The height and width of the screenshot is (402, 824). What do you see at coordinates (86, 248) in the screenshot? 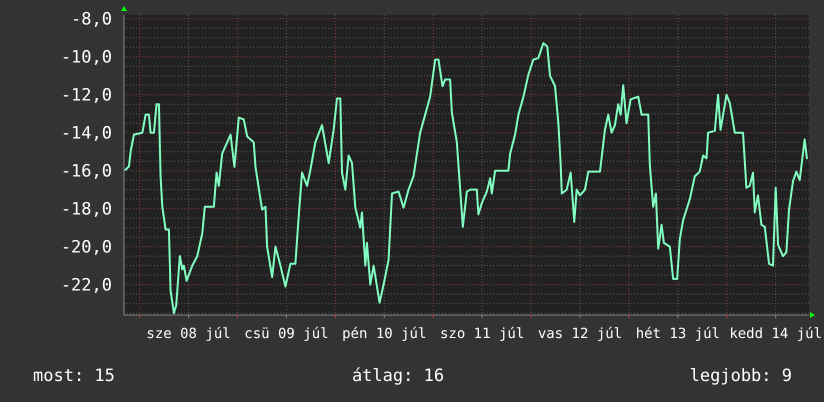
I see `y-tick-label: -20,0` at bounding box center [86, 248].